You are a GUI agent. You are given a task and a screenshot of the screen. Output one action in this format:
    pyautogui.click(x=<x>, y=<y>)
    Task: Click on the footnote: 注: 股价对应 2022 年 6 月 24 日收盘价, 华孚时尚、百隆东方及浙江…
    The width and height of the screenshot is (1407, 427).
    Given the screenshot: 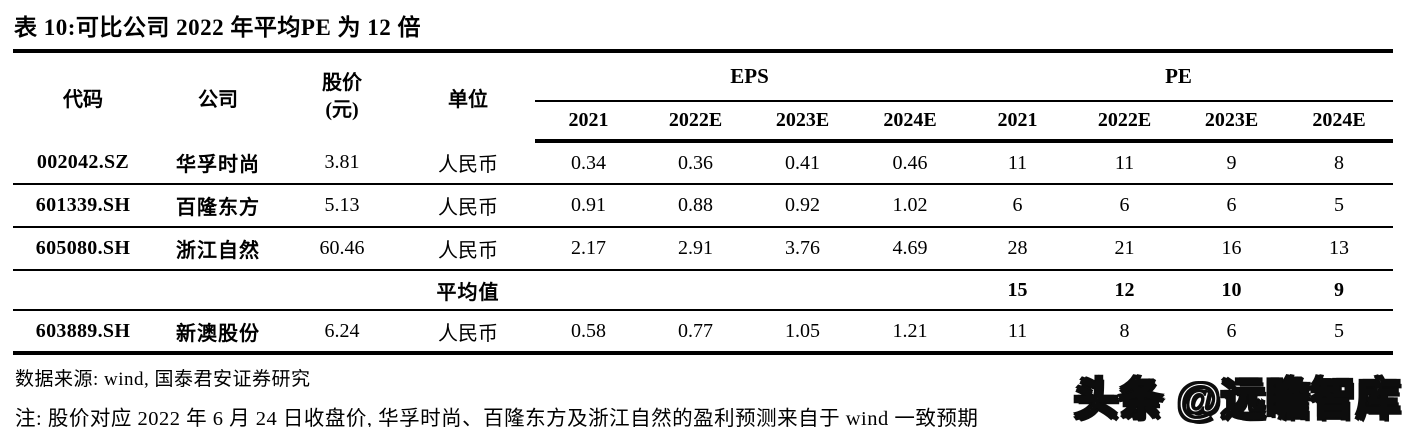 What is the action you would take?
    pyautogui.click(x=497, y=417)
    